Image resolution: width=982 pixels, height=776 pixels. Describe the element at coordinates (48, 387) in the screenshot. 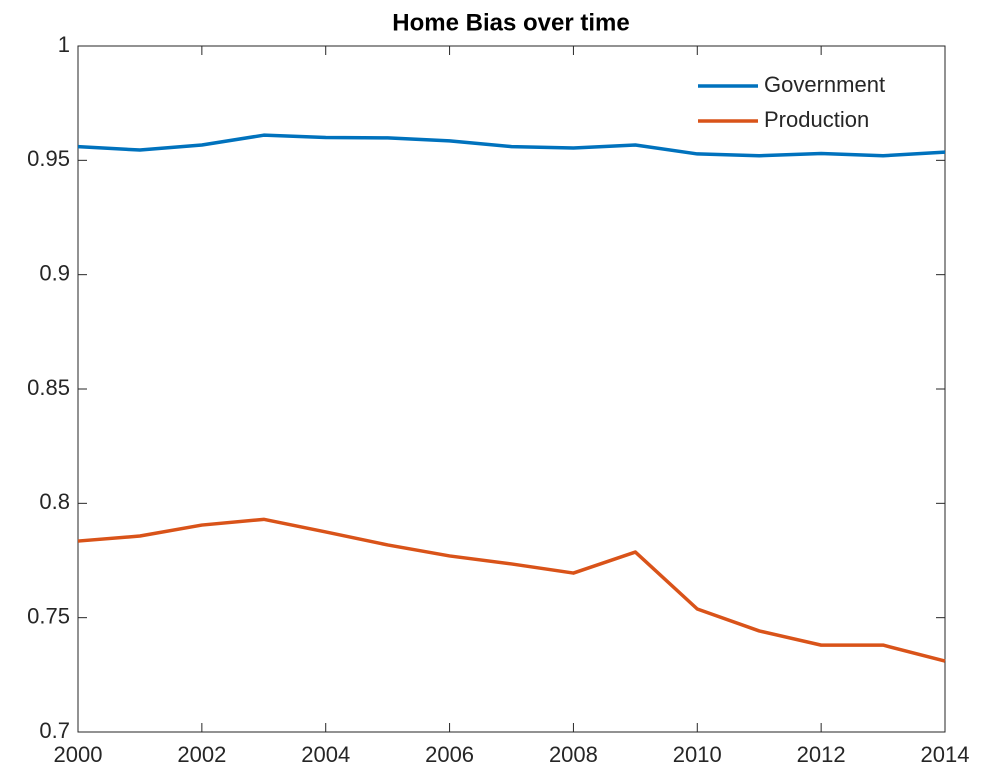

I see `y-tick-label: 0.85` at that location.